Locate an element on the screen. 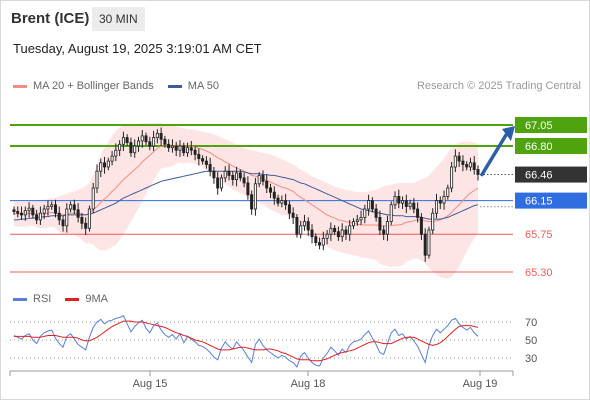 The image size is (590, 400). forecast-arrow-head is located at coordinates (508, 133).